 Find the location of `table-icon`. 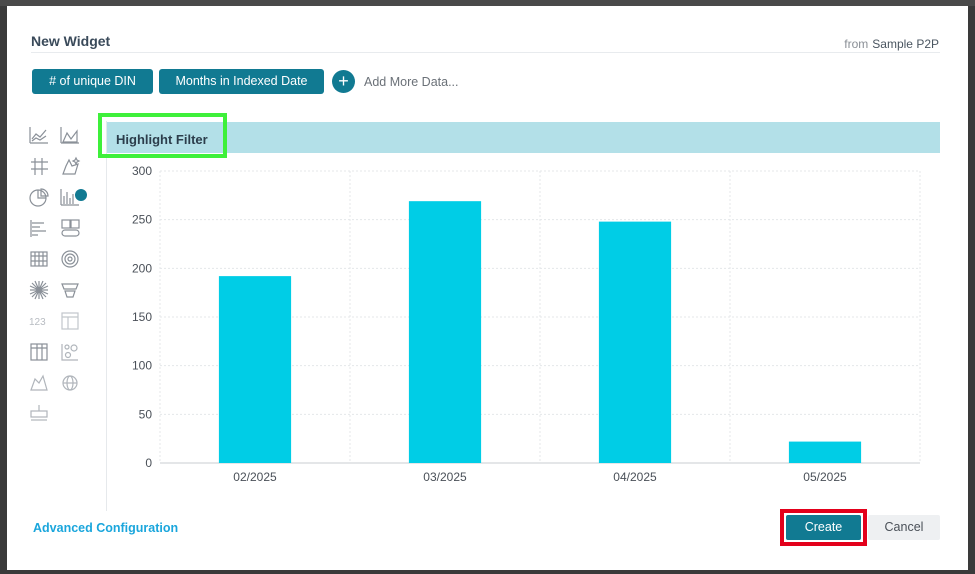

table-icon is located at coordinates (70, 321).